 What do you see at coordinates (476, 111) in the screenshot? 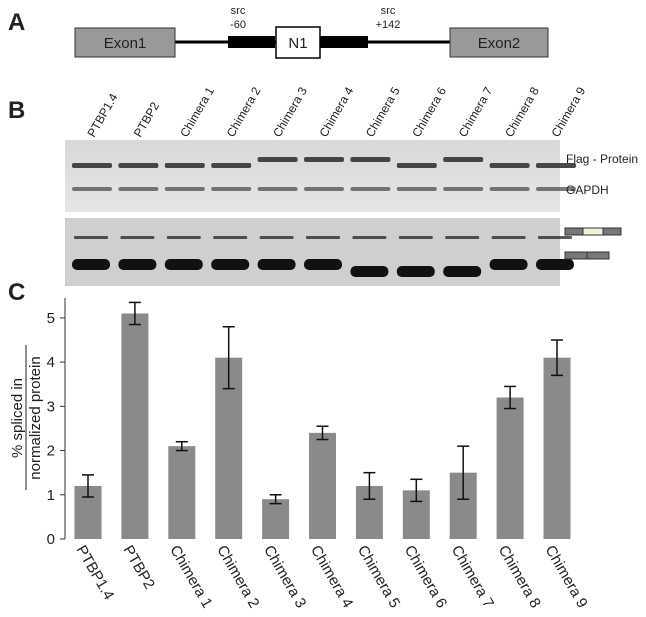
I see `lane-label: Chimera 7` at bounding box center [476, 111].